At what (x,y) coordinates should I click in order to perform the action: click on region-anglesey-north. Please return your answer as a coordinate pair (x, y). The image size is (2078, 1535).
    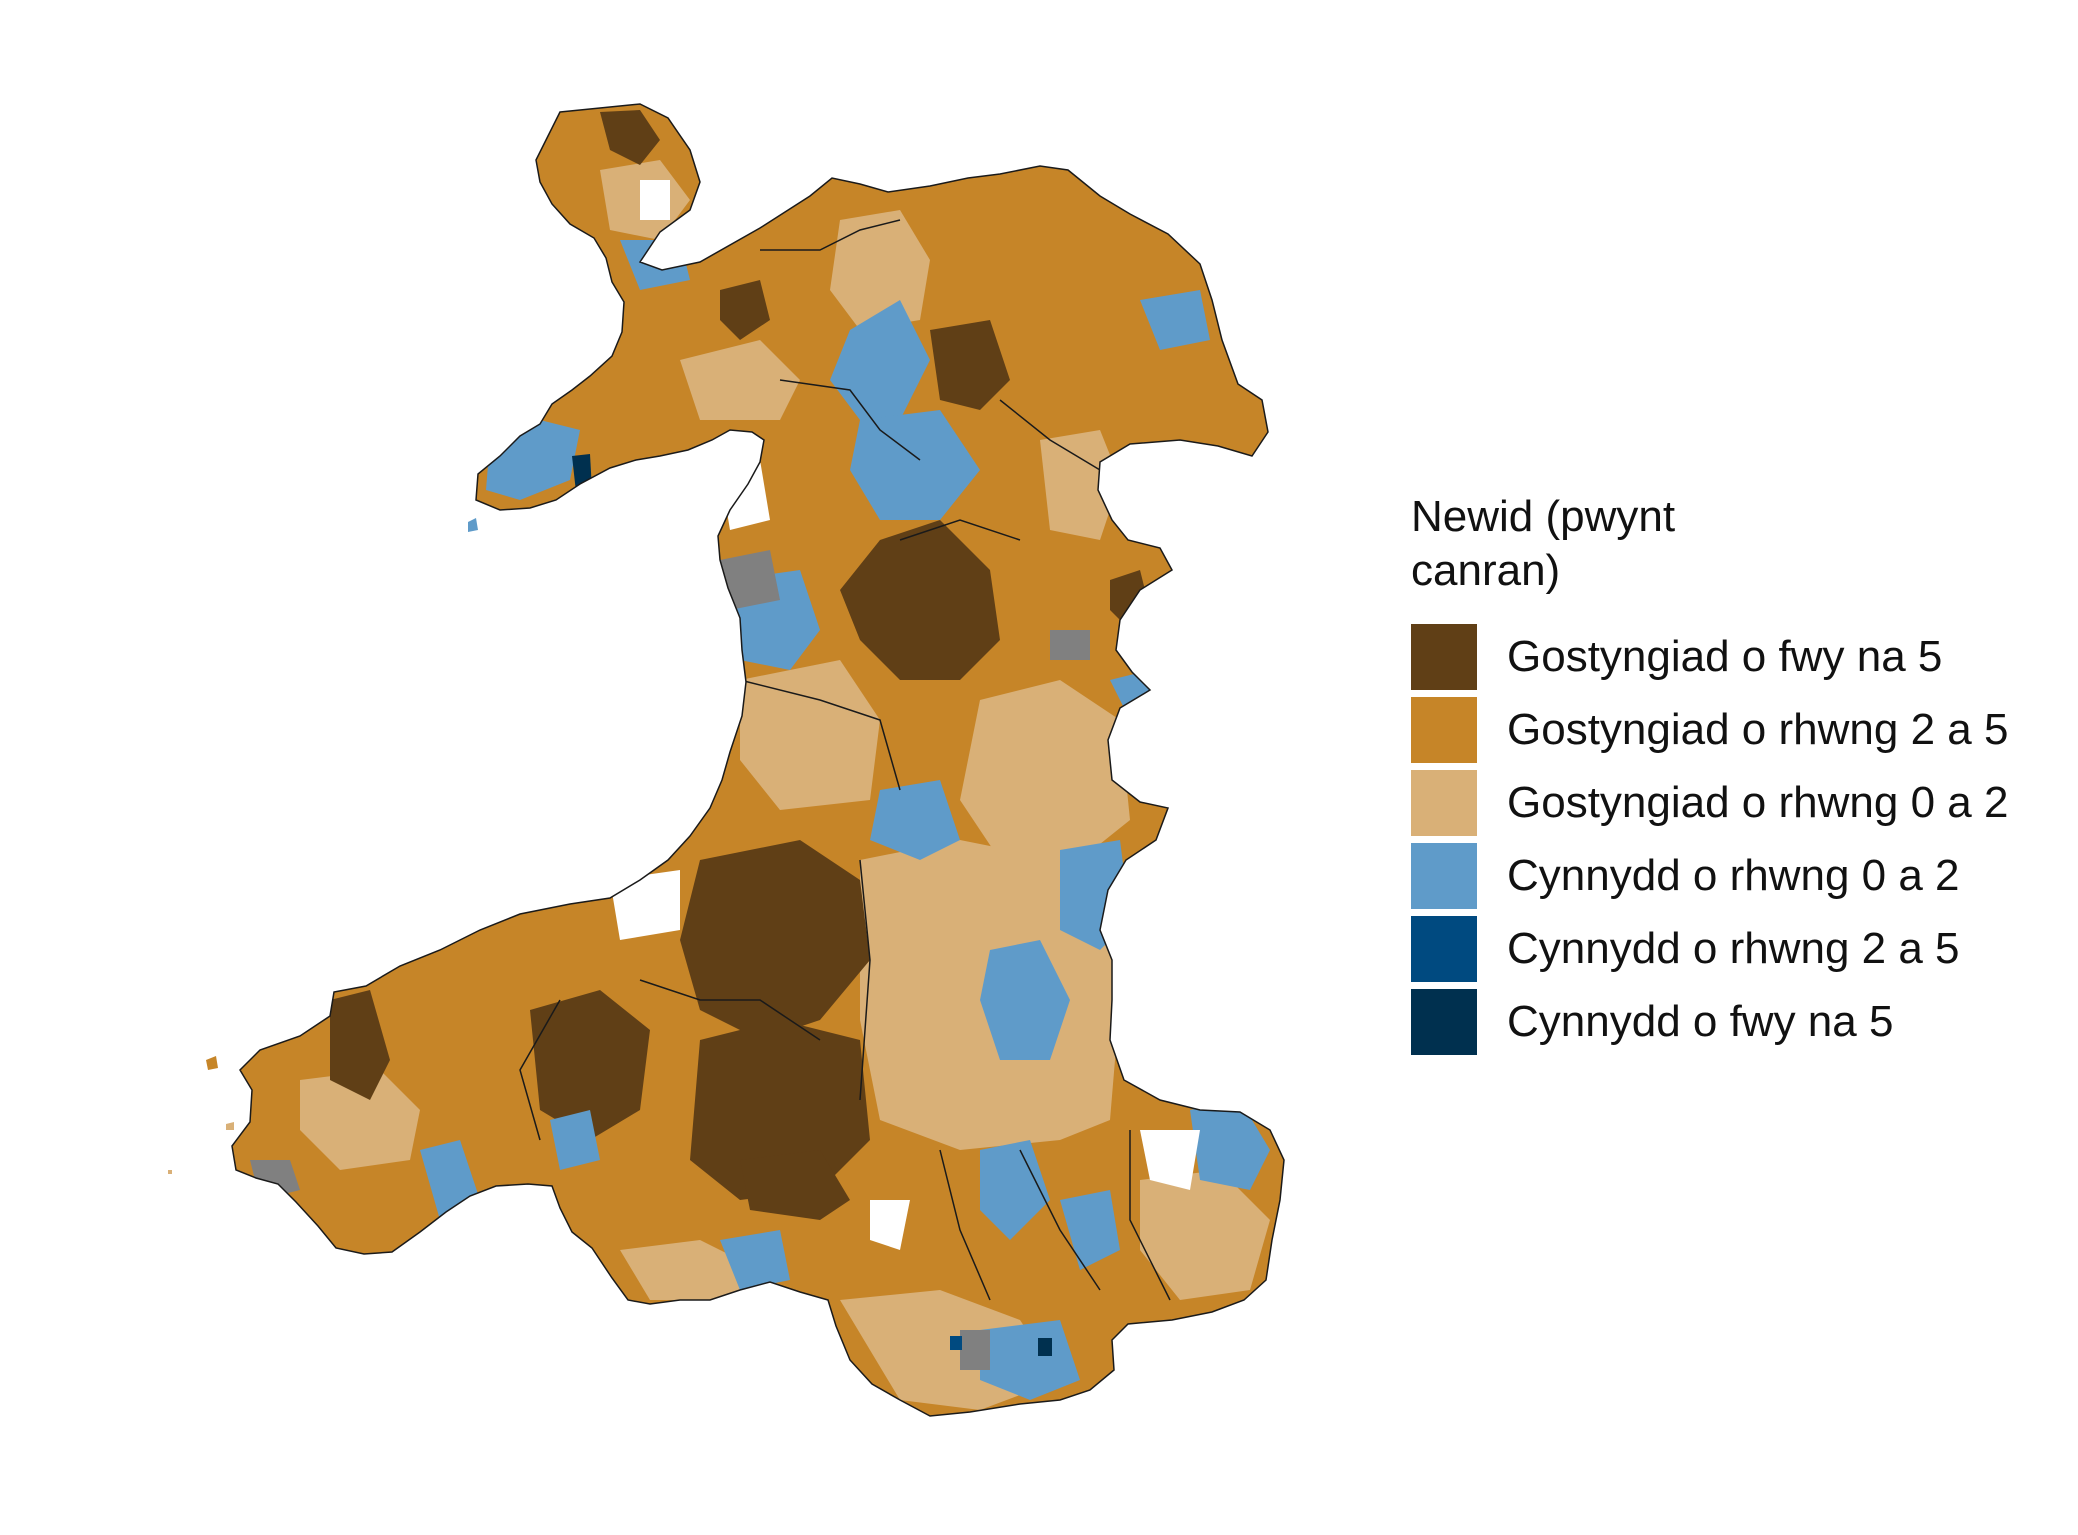
    Looking at the image, I should click on (630, 137).